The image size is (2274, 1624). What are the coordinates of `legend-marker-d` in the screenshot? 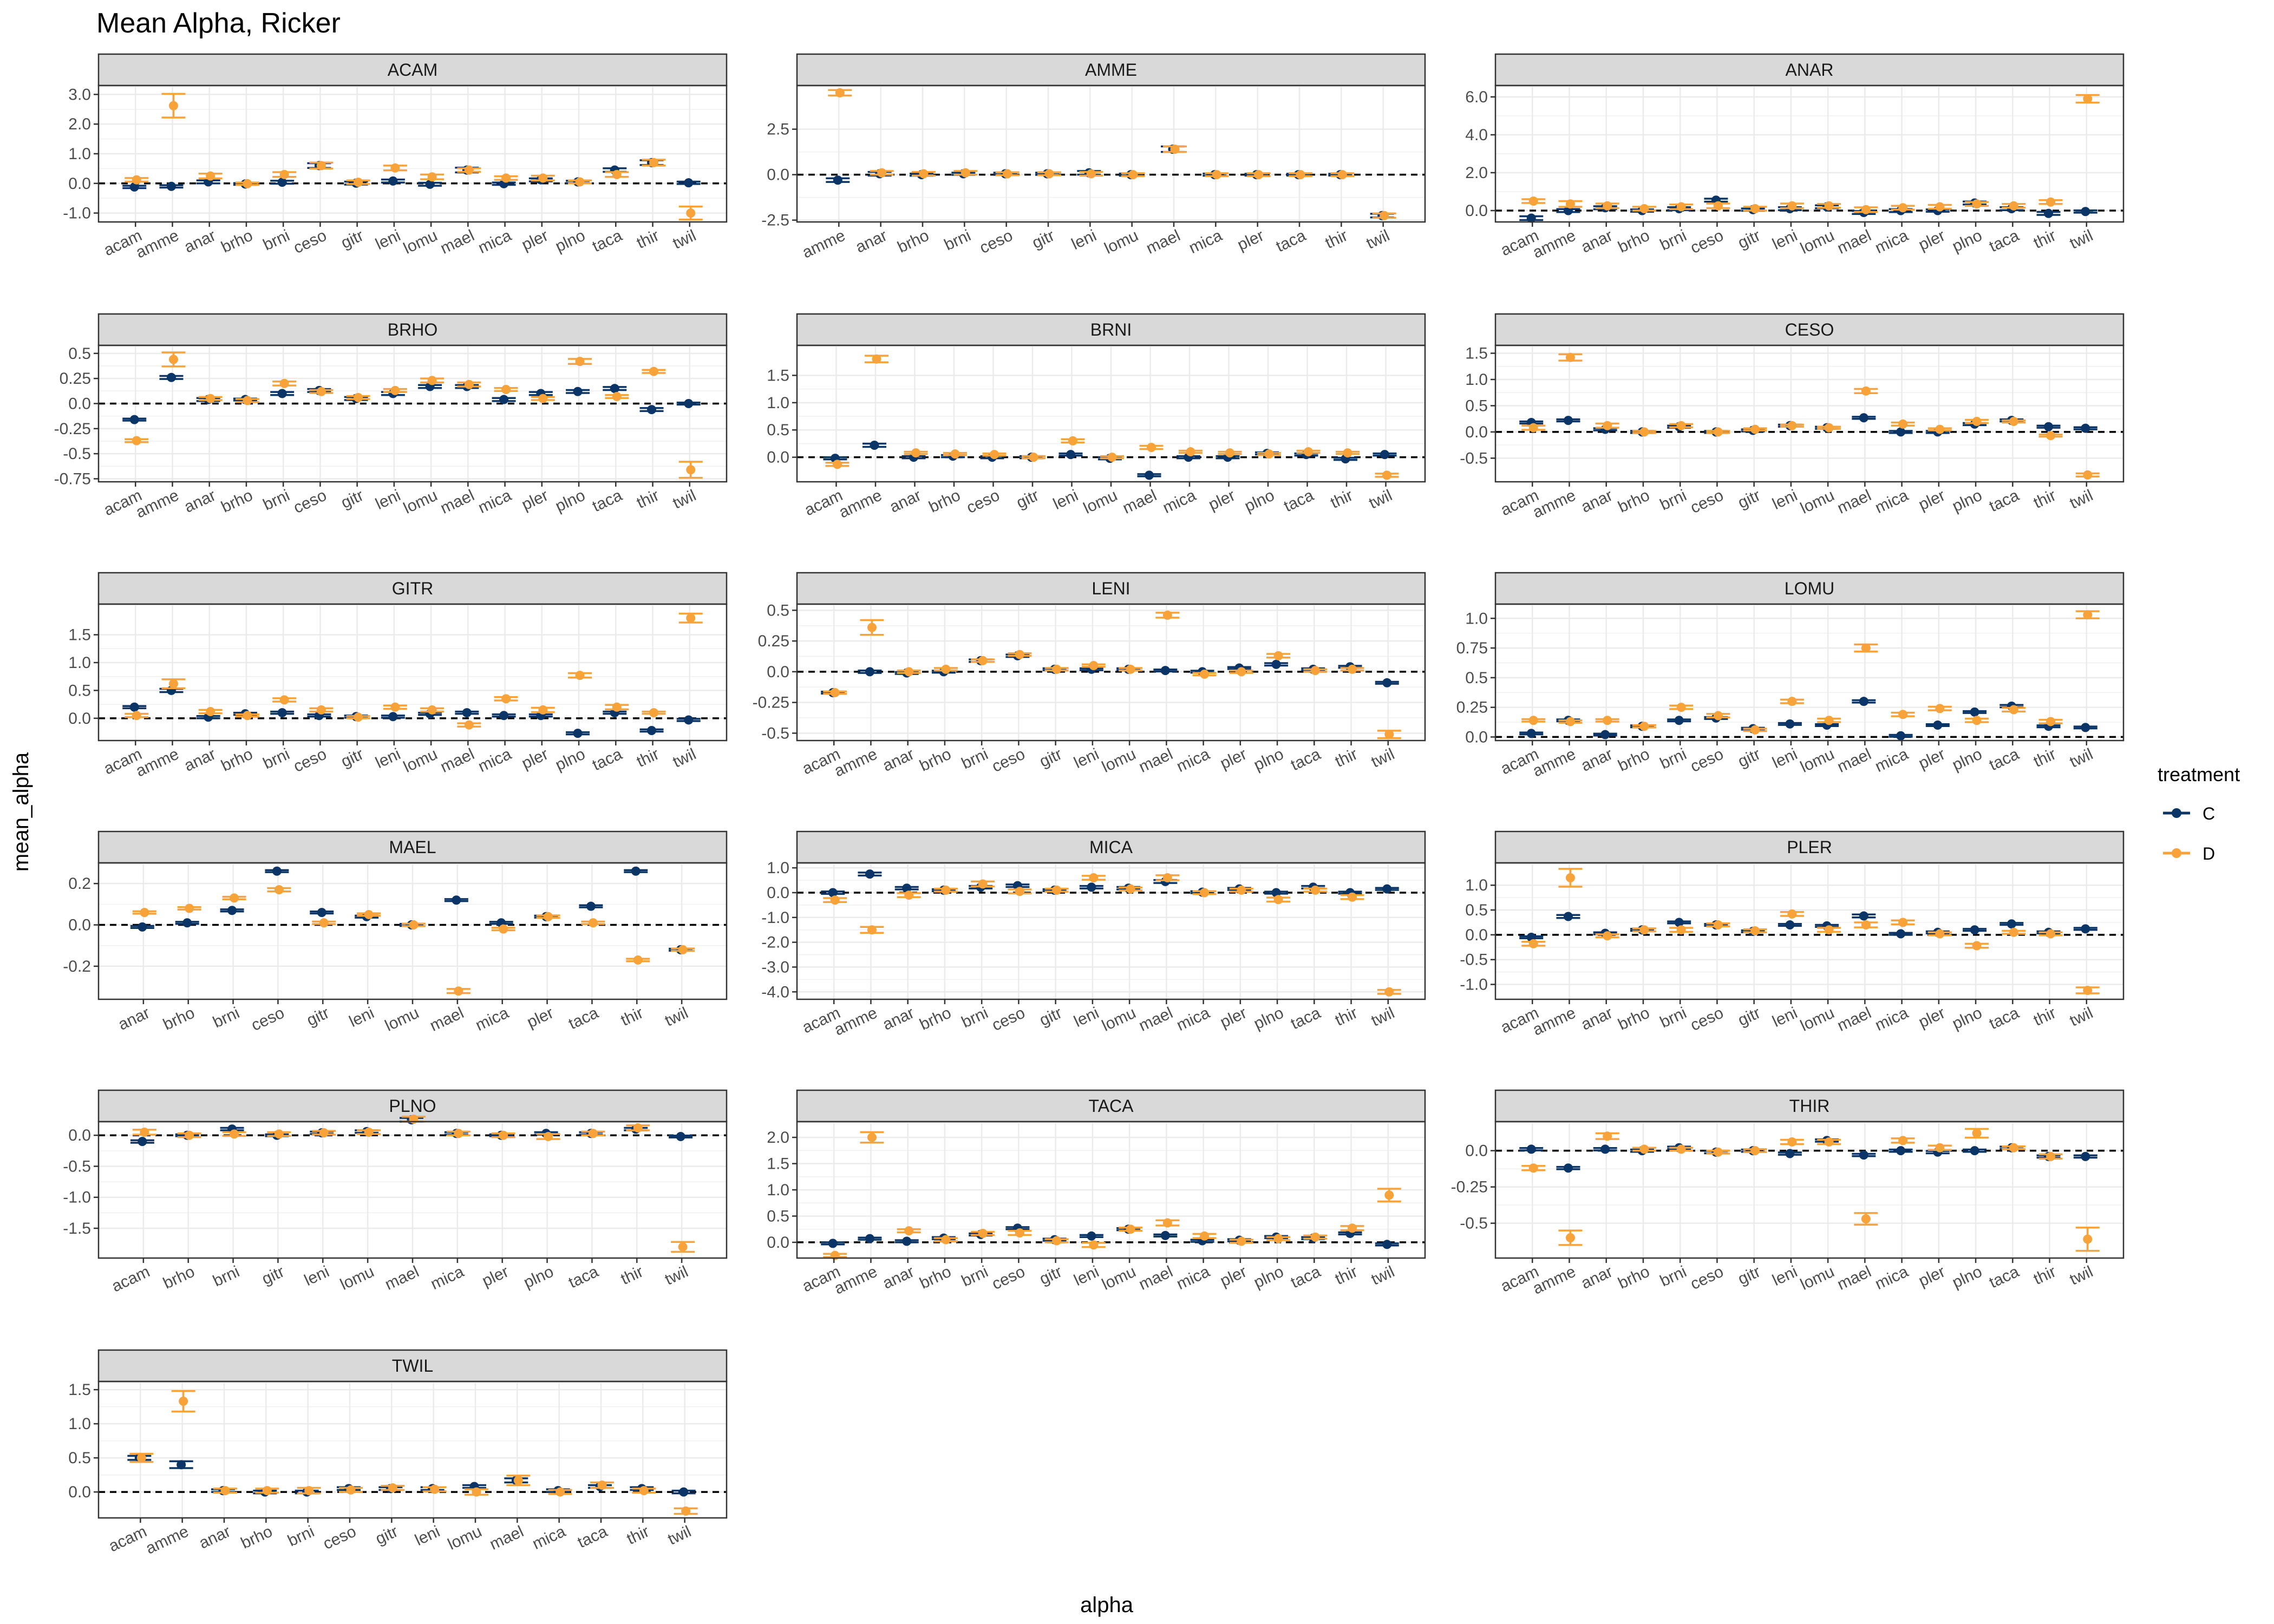 It's located at (2177, 853).